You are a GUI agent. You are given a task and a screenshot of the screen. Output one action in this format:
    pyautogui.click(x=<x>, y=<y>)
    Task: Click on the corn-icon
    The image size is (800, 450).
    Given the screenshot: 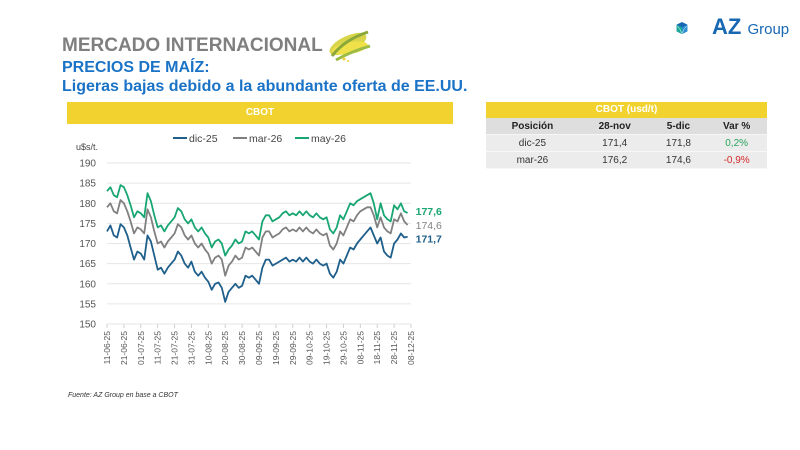 What is the action you would take?
    pyautogui.click(x=350, y=46)
    